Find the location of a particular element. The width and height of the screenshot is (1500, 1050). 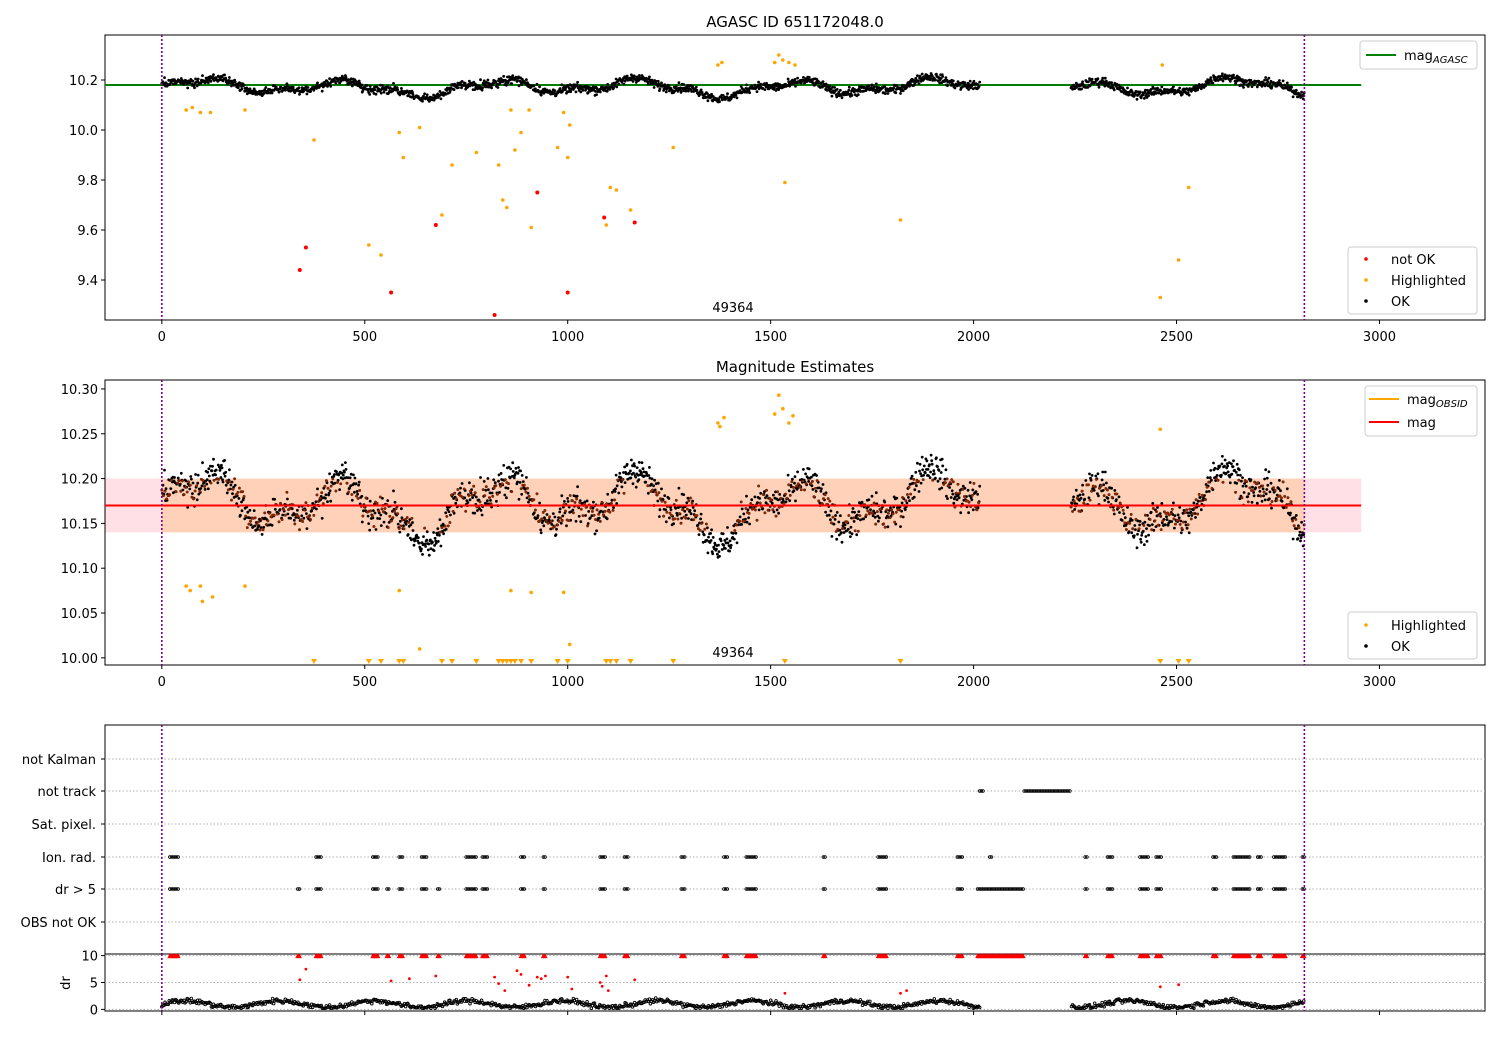

panel2-xtick-label: 2500 is located at coordinates (1176, 682).